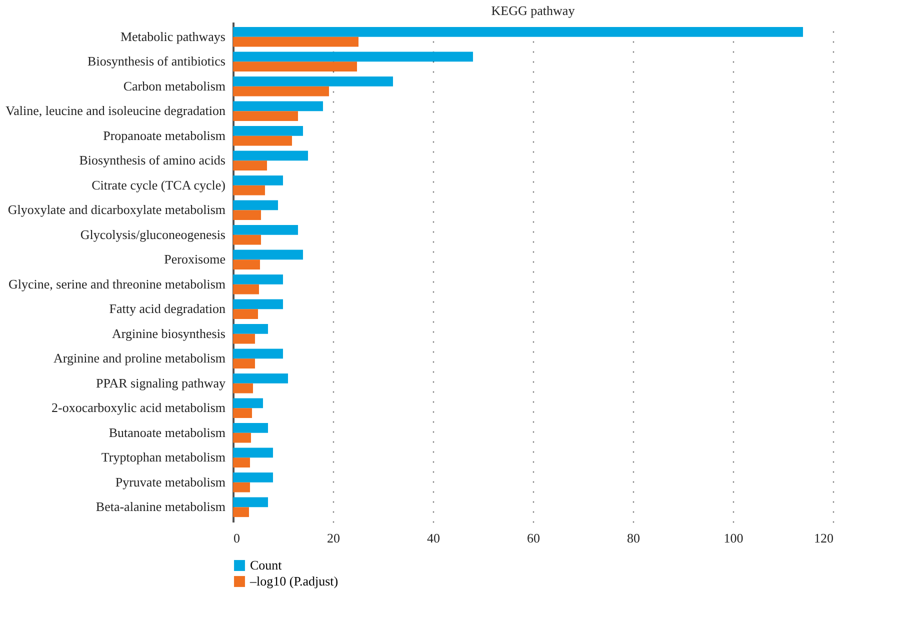 The image size is (904, 624). I want to click on y-tick-label: Beta-alanine metabolism, so click(161, 506).